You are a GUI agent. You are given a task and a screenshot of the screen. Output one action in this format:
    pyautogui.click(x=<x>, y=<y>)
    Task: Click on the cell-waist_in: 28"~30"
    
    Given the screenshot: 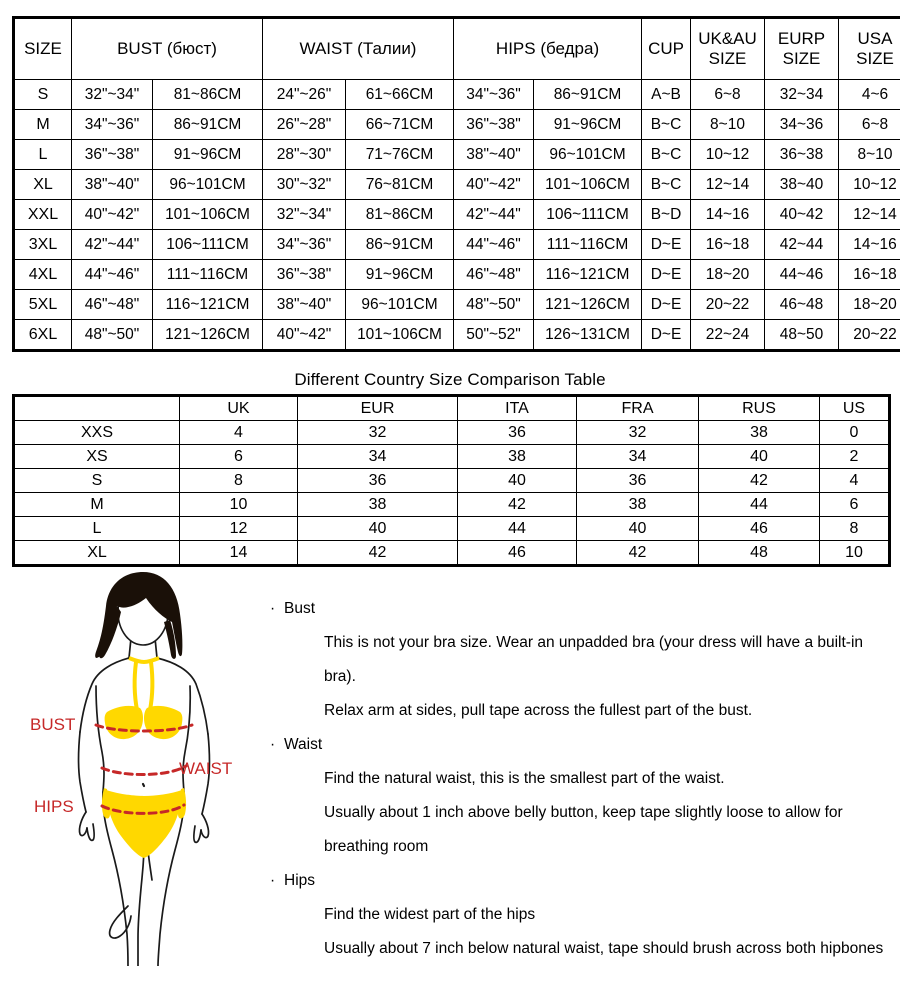 What is the action you would take?
    pyautogui.click(x=304, y=154)
    